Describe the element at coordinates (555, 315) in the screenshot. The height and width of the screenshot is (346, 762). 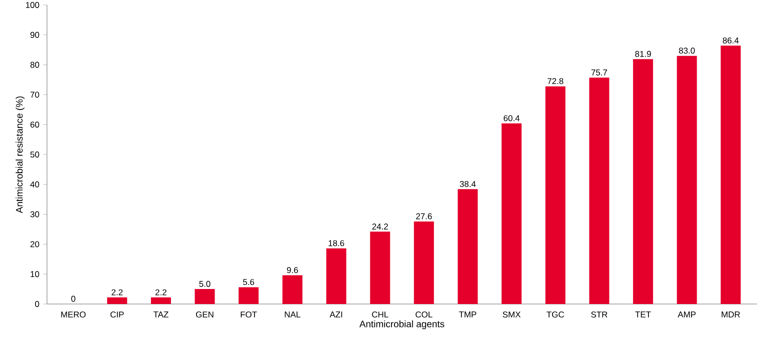
I see `x-tick-label: TGC` at that location.